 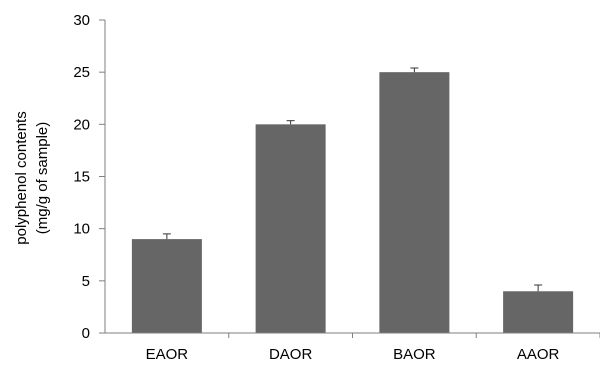 What do you see at coordinates (166, 286) in the screenshot?
I see `bar-eaor` at bounding box center [166, 286].